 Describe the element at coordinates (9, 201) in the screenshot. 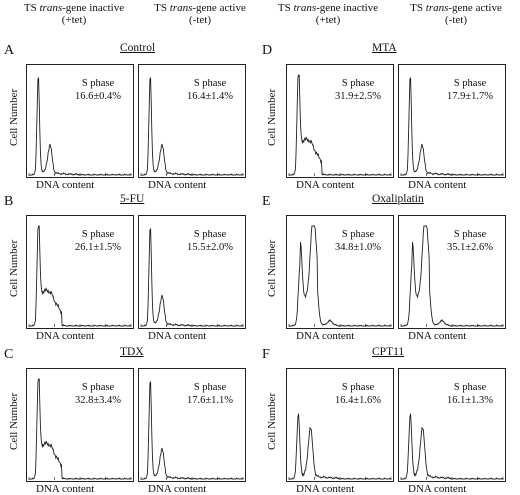

I see `panel-letter: B` at that location.